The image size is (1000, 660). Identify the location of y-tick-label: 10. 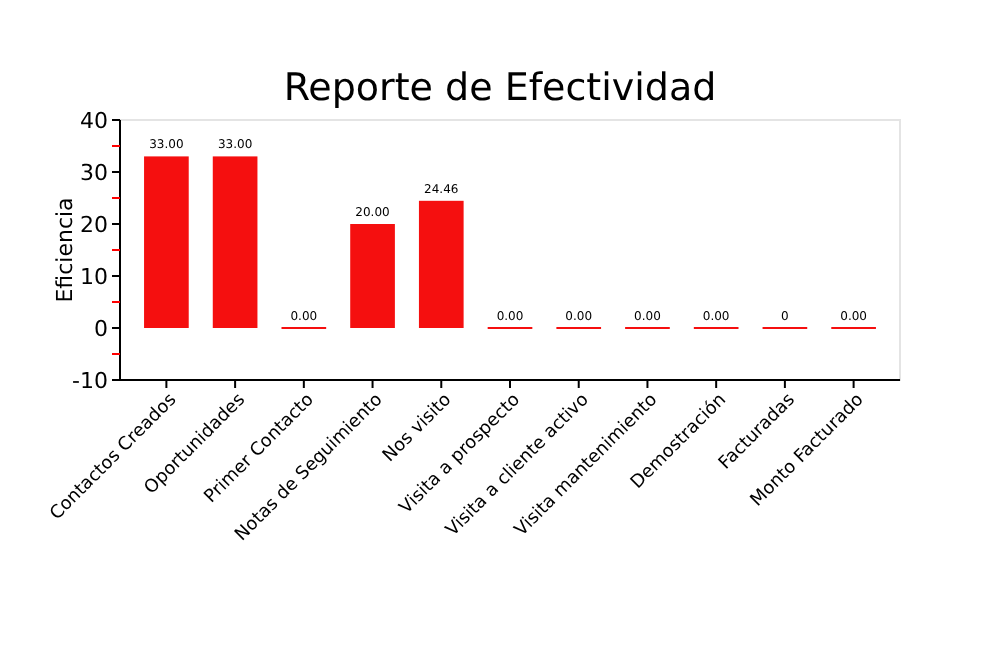
(94, 276).